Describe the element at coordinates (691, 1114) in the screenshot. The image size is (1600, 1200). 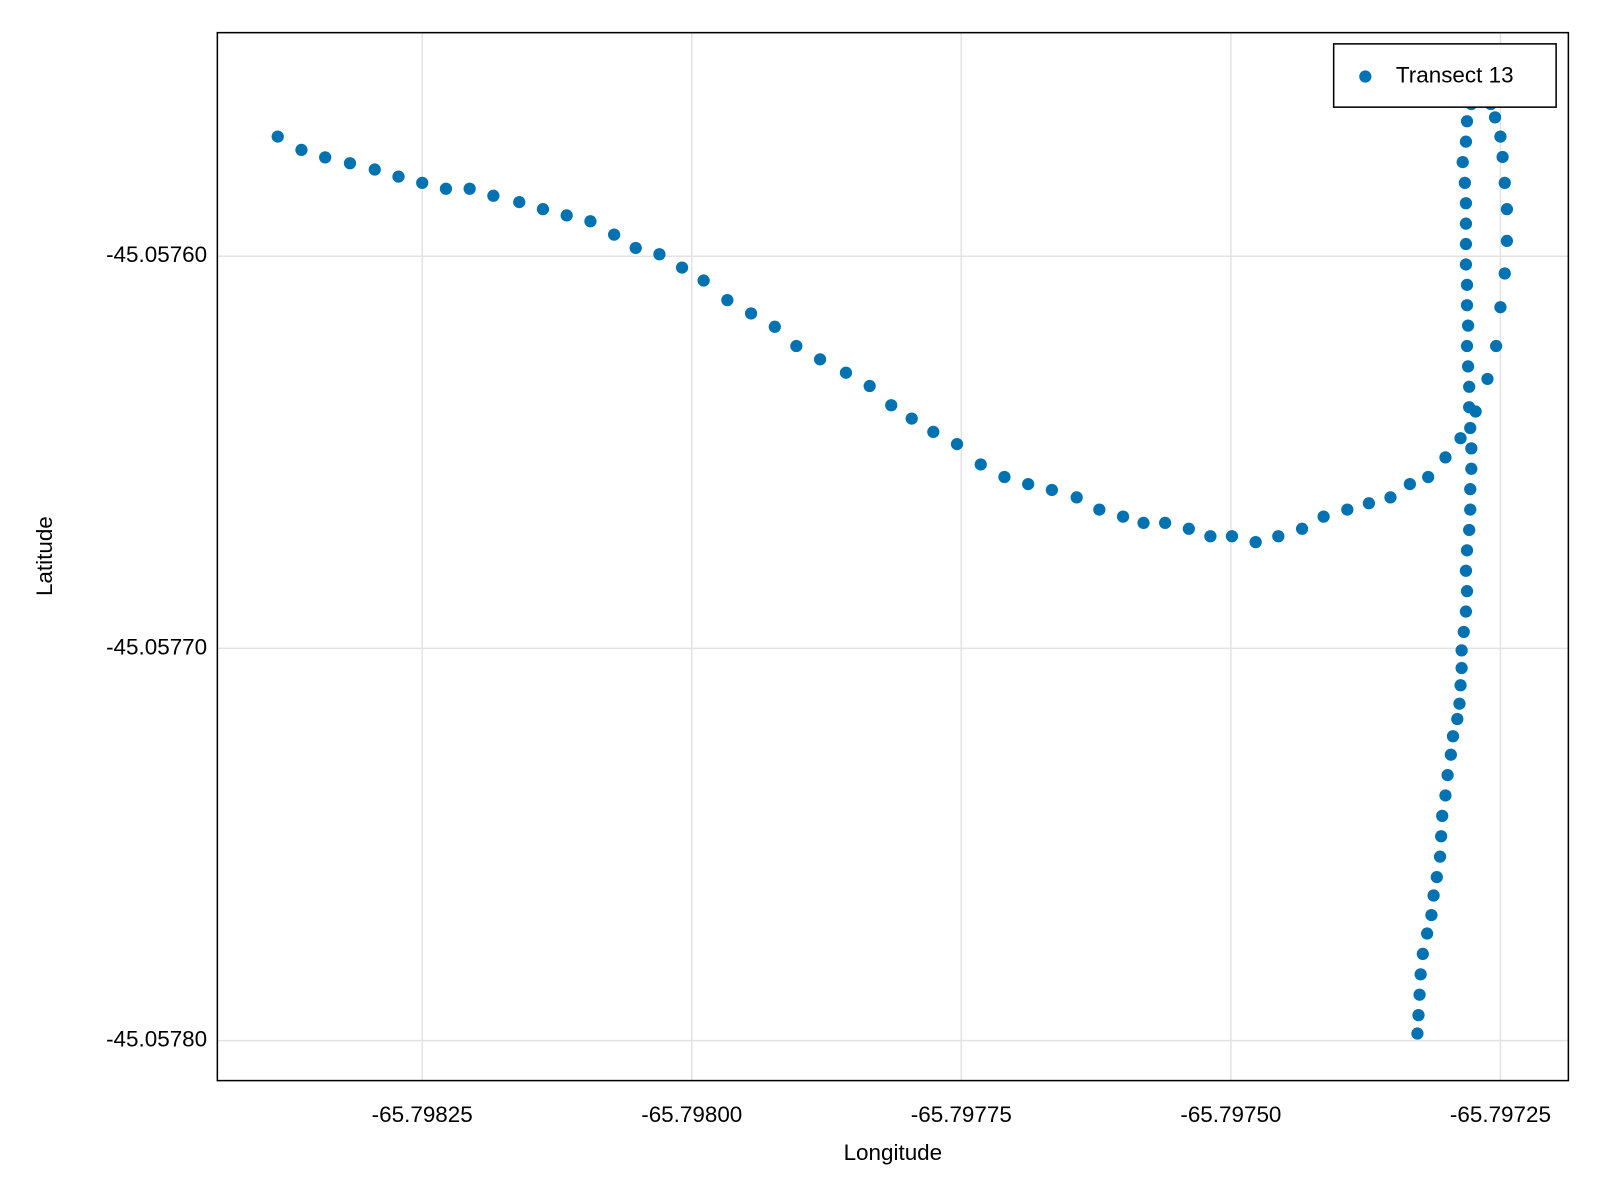
I see `x-tick-label: -65.79800` at that location.